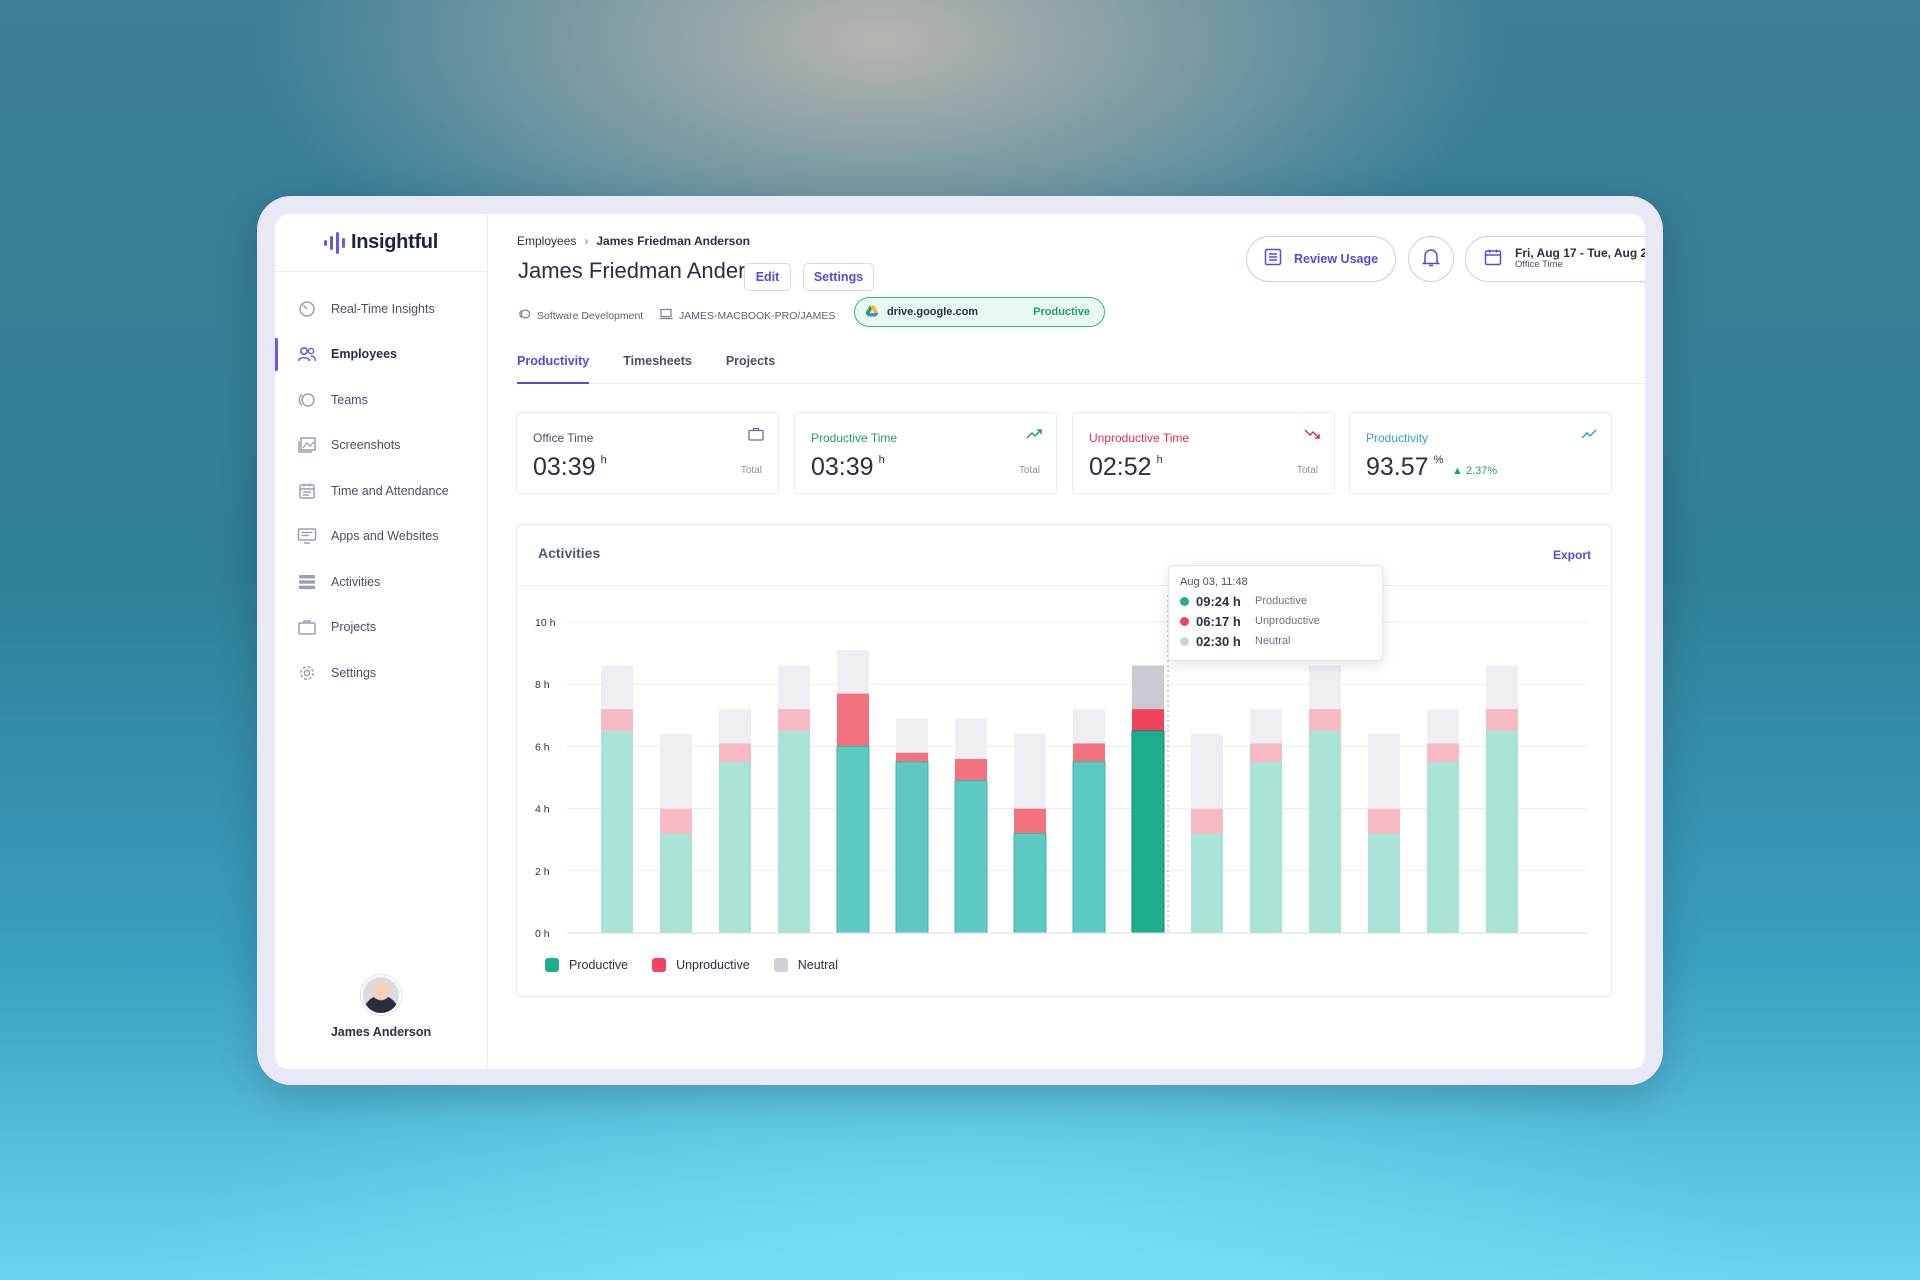 This screenshot has width=1920, height=1280. What do you see at coordinates (542, 934) in the screenshot?
I see `y-tick-label: 0 h` at bounding box center [542, 934].